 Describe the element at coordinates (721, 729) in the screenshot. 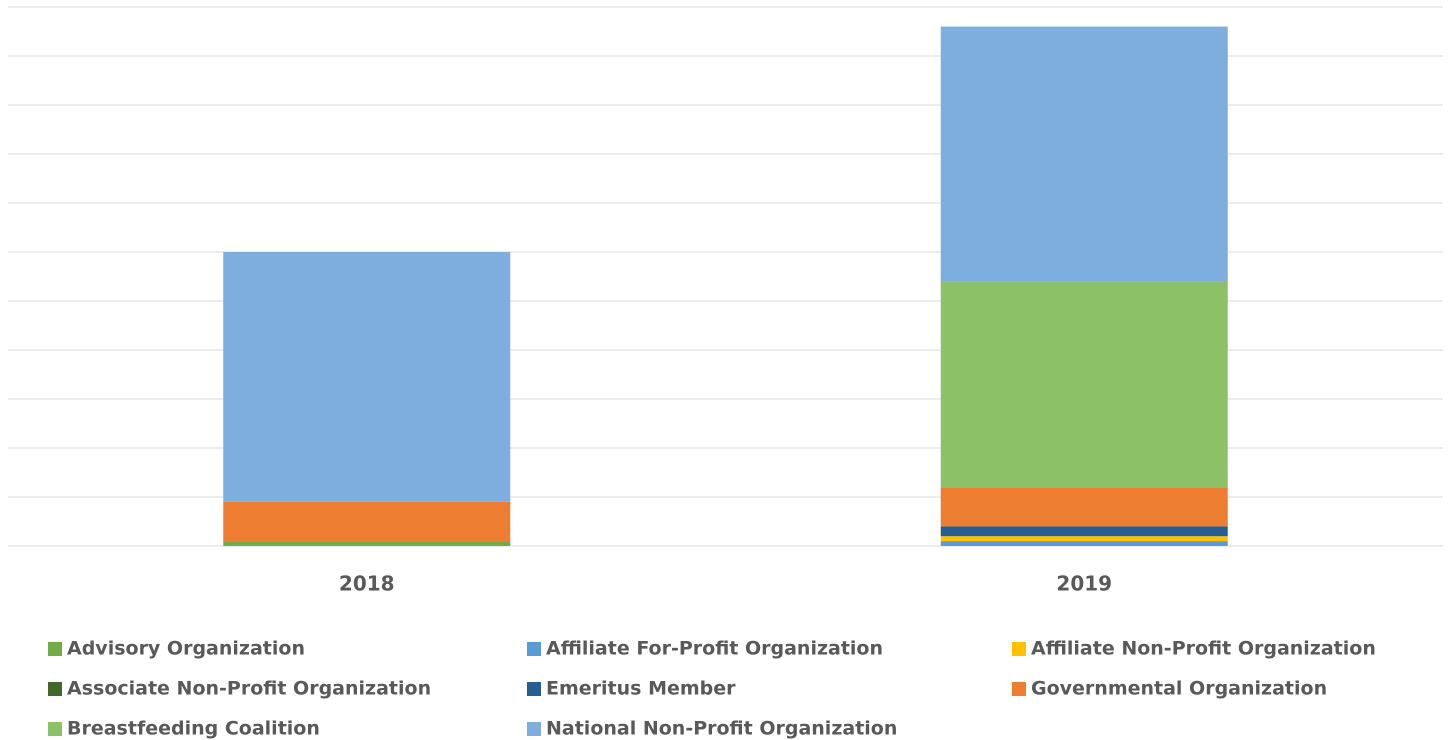

I see `legend-label: National Non-Profit Organization` at that location.